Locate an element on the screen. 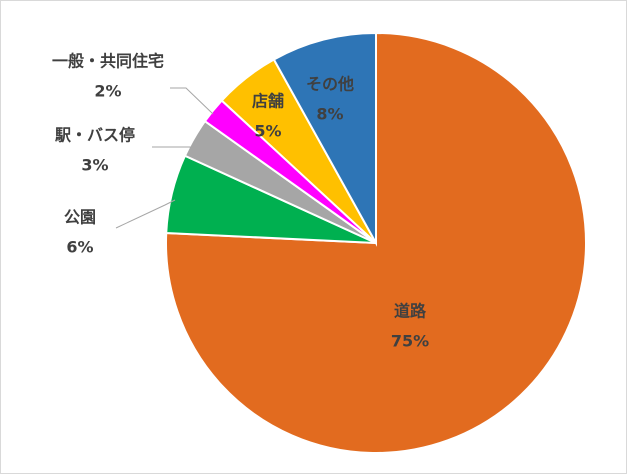 The width and height of the screenshot is (627, 474). value-label: 6% is located at coordinates (79, 247).